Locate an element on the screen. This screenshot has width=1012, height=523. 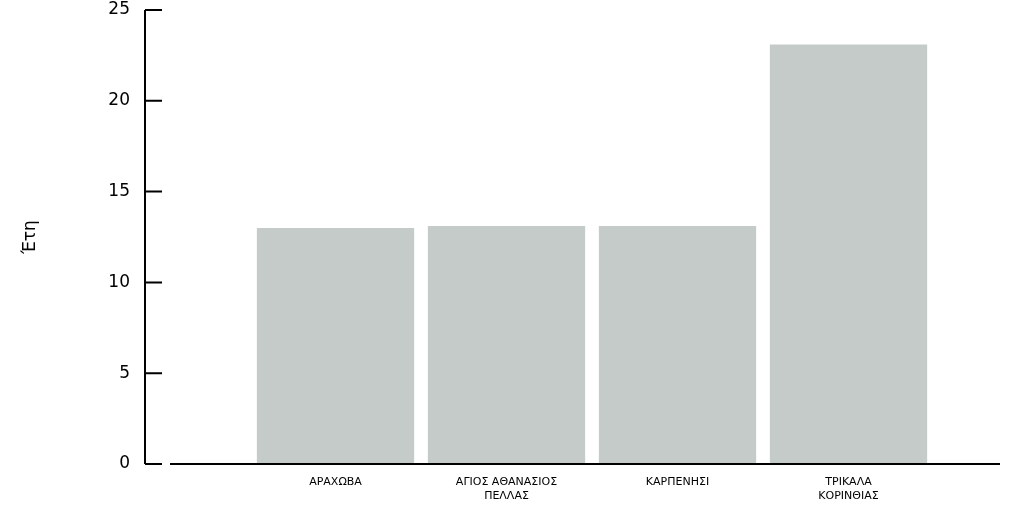
y-tick-label: 10 is located at coordinates (119, 280).